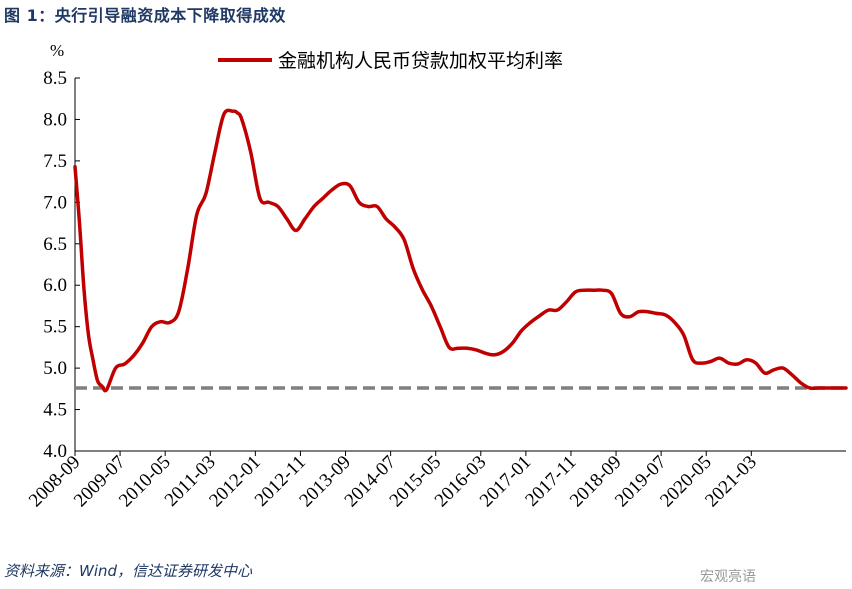 Image resolution: width=852 pixels, height=589 pixels. What do you see at coordinates (55, 451) in the screenshot?
I see `y-tick-label: 4.0` at bounding box center [55, 451].